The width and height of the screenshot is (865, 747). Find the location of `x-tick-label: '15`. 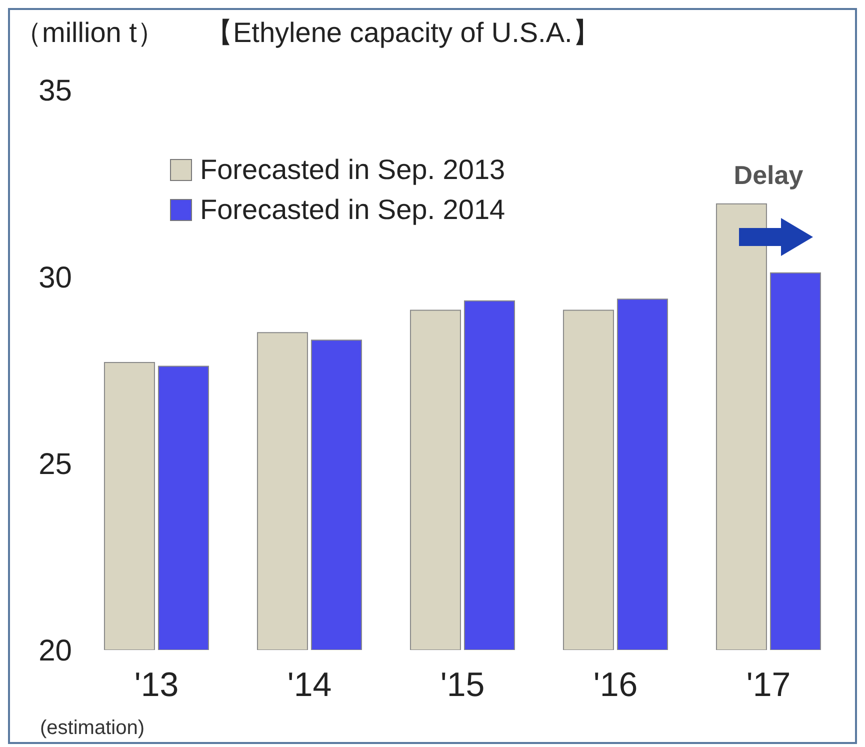

x-tick-label: '15 is located at coordinates (462, 685).